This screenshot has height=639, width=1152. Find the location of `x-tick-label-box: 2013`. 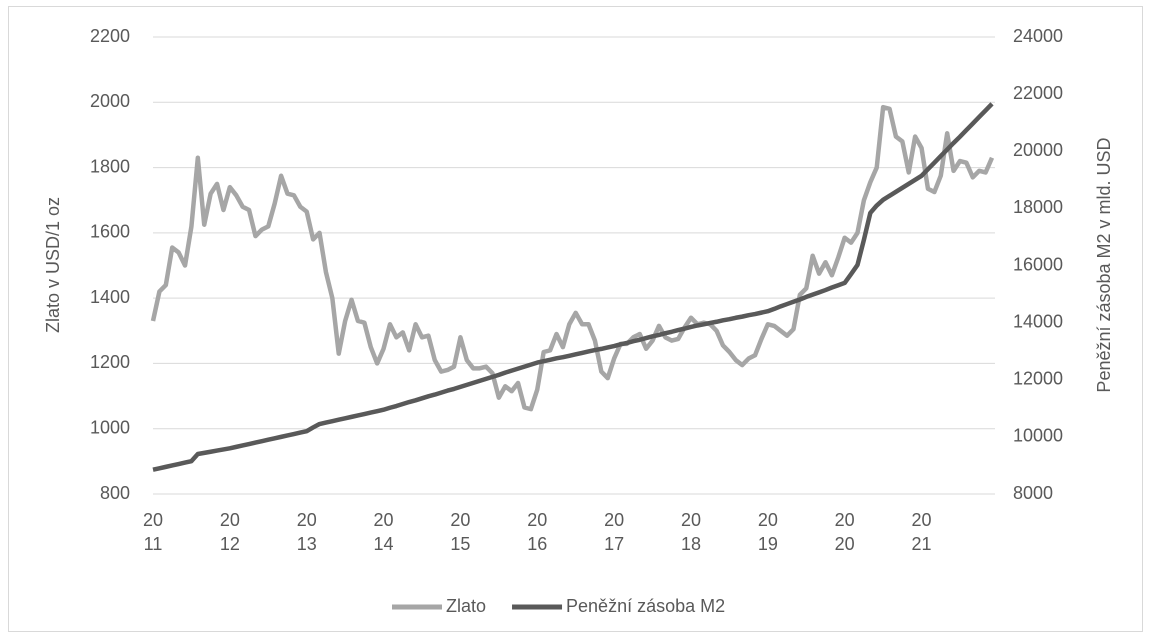

x-tick-label-box: 2013 is located at coordinates (306, 532).